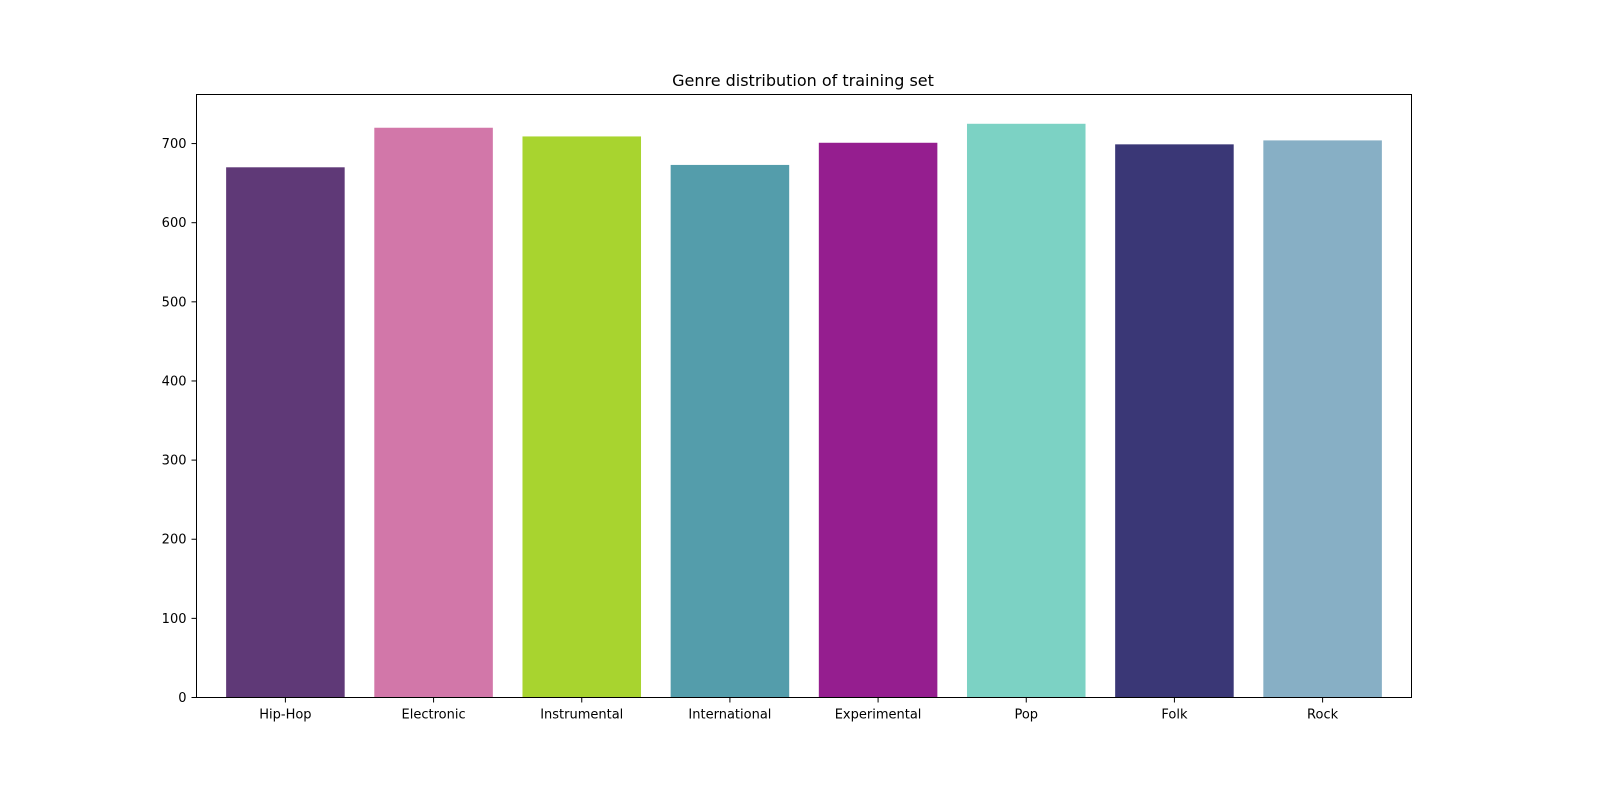 This screenshot has height=800, width=1600. What do you see at coordinates (582, 417) in the screenshot?
I see `bar-instrumental` at bounding box center [582, 417].